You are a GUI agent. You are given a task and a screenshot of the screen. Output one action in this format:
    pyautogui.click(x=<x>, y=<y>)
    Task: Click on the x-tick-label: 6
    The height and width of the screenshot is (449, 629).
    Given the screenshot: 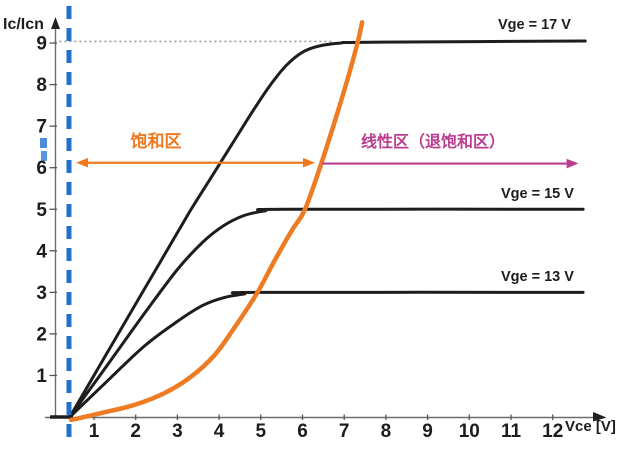 What is the action you would take?
    pyautogui.click(x=302, y=431)
    